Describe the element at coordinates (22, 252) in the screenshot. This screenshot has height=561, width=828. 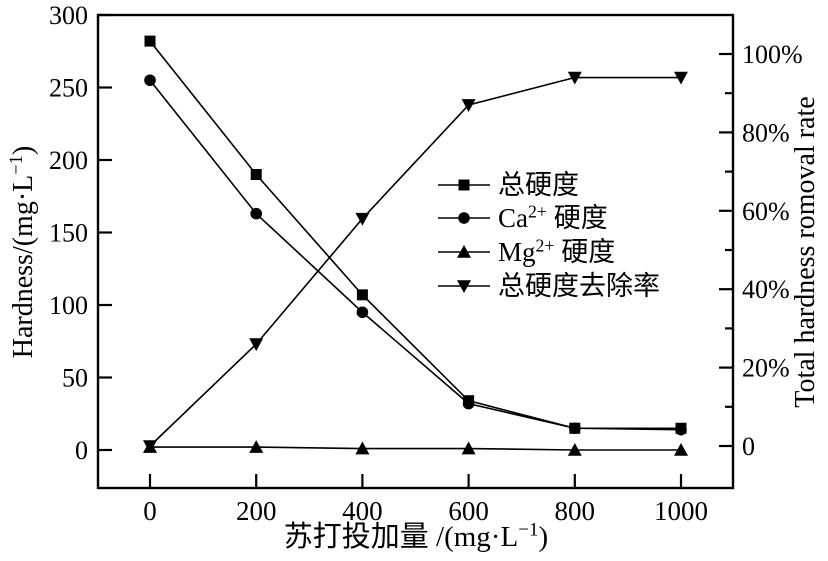
I see `y-left-axis-title: Hardness/(mg·L−1)` at that location.